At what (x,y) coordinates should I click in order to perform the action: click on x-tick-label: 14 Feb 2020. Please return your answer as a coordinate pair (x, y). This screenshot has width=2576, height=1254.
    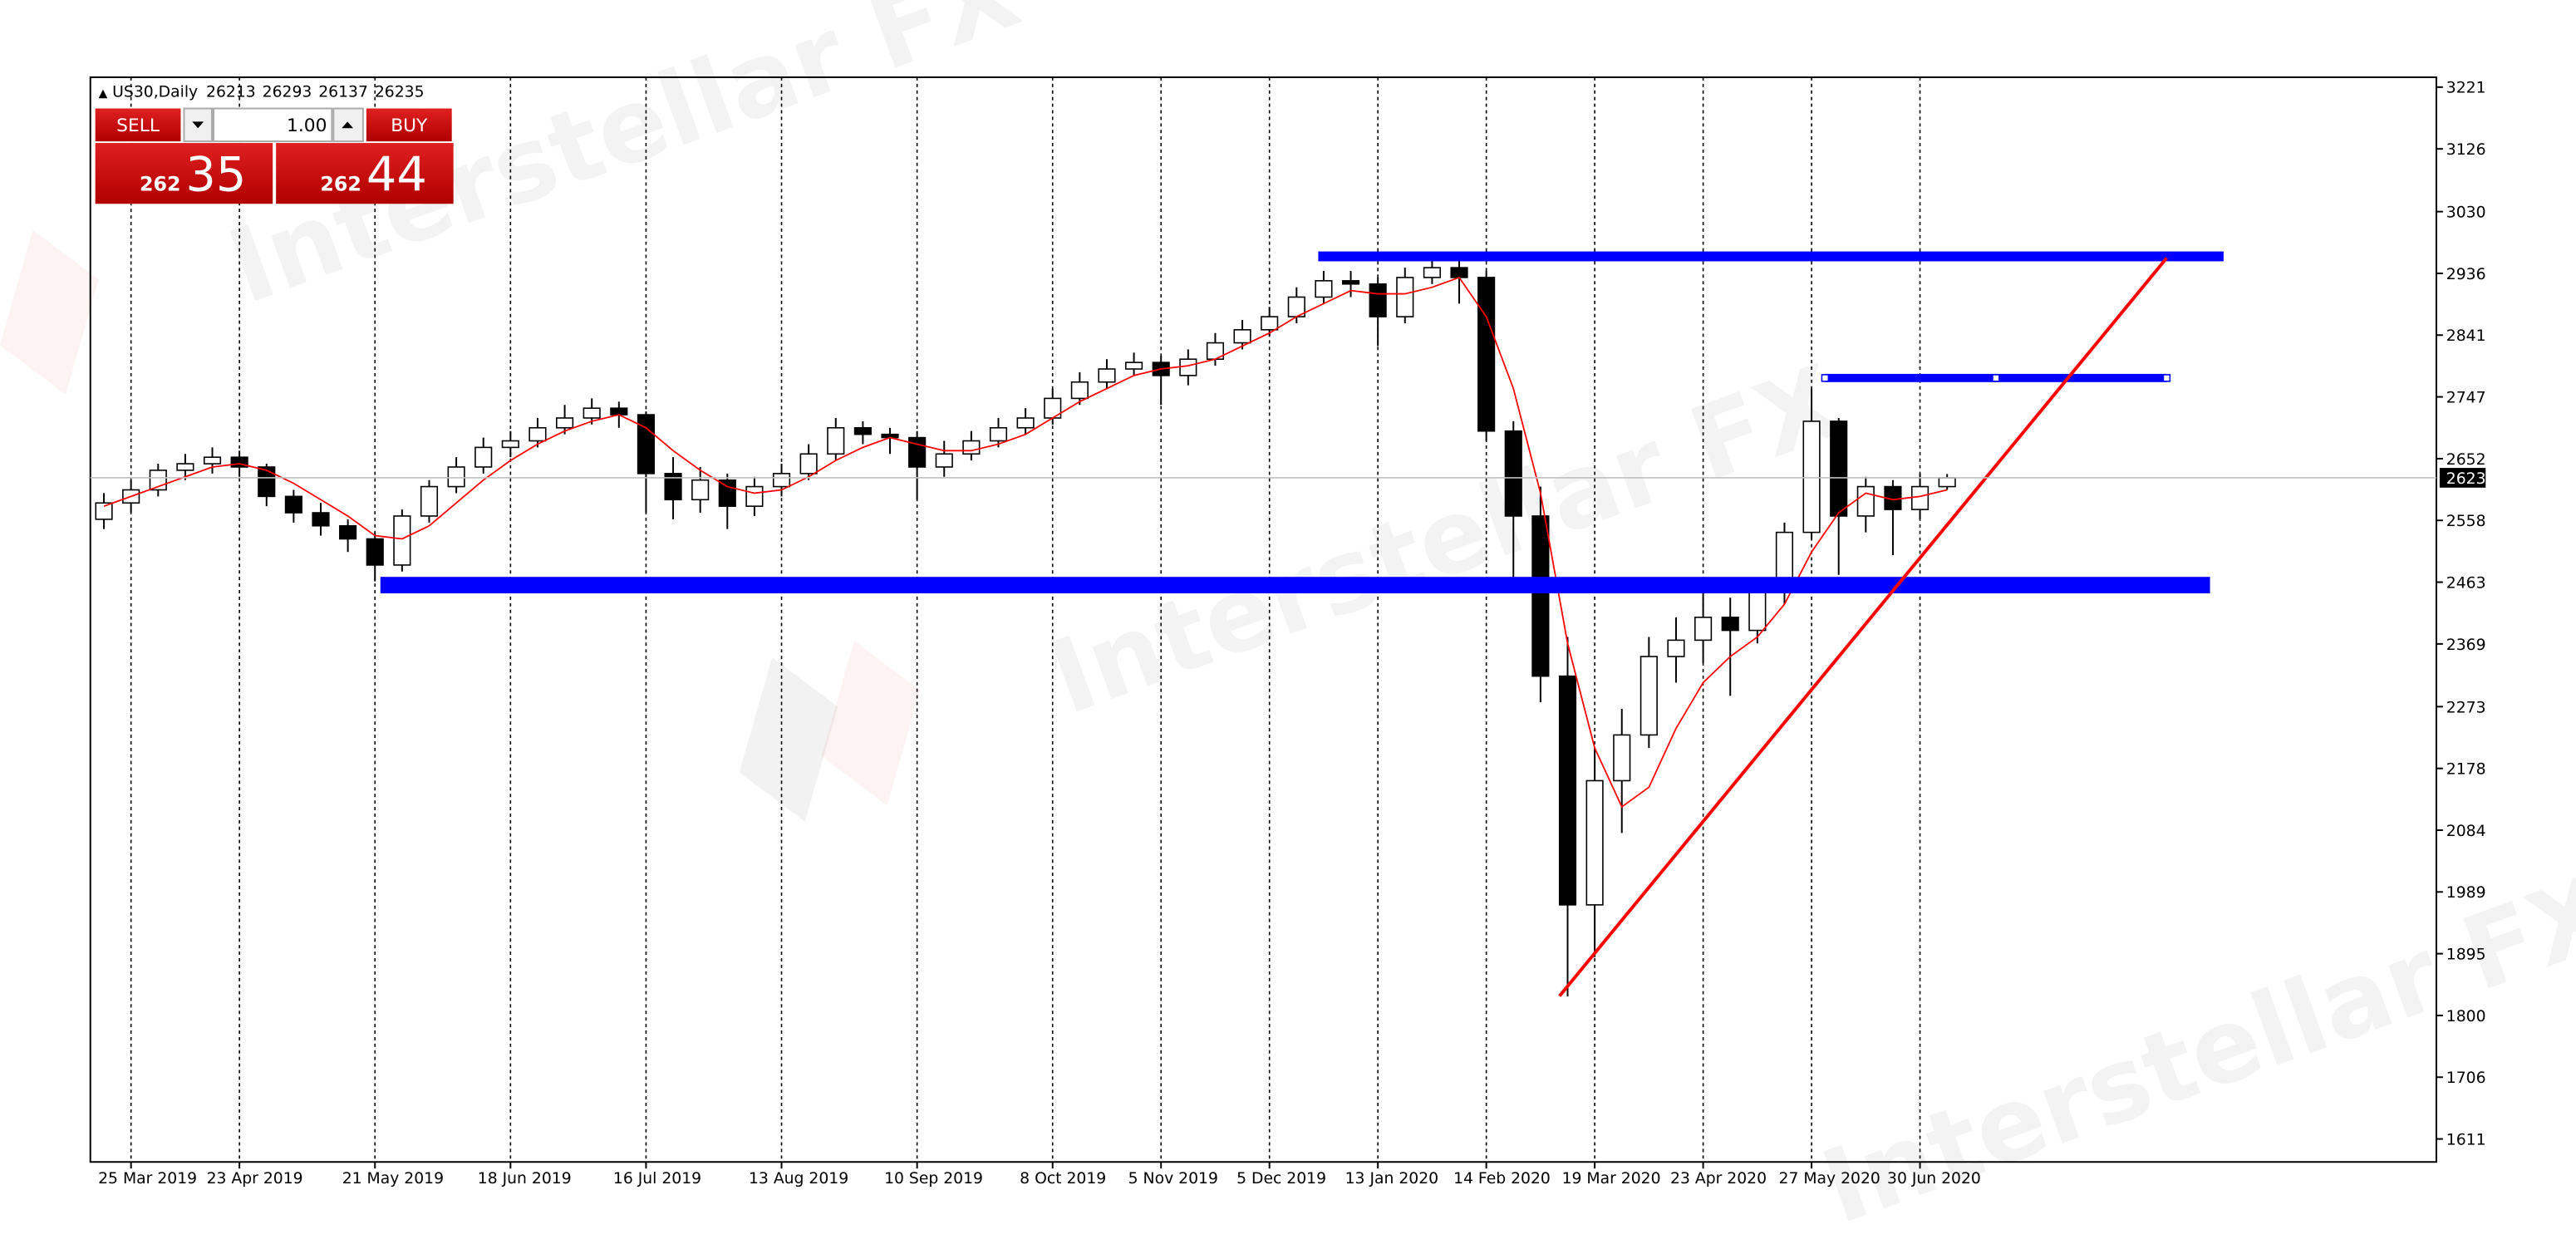
    Looking at the image, I should click on (1502, 1179).